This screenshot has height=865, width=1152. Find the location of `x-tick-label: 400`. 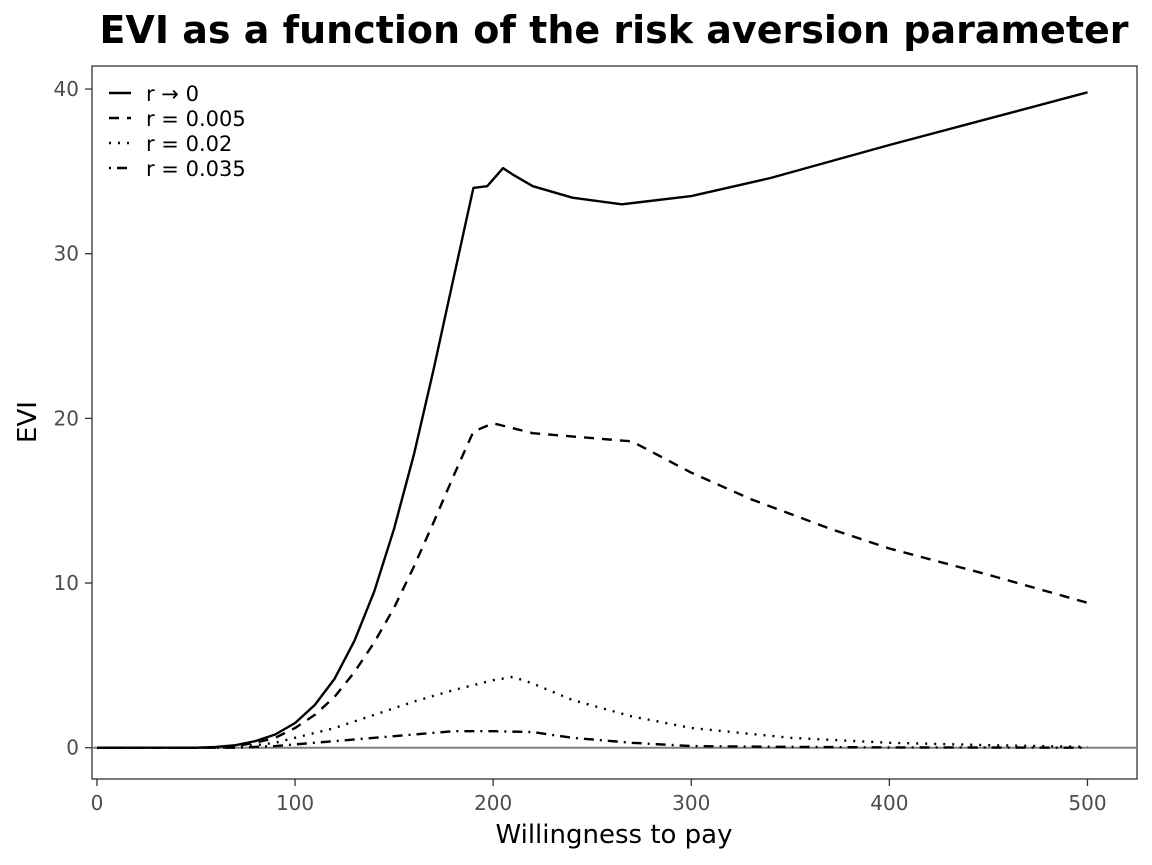

x-tick-label: 400 is located at coordinates (889, 803).